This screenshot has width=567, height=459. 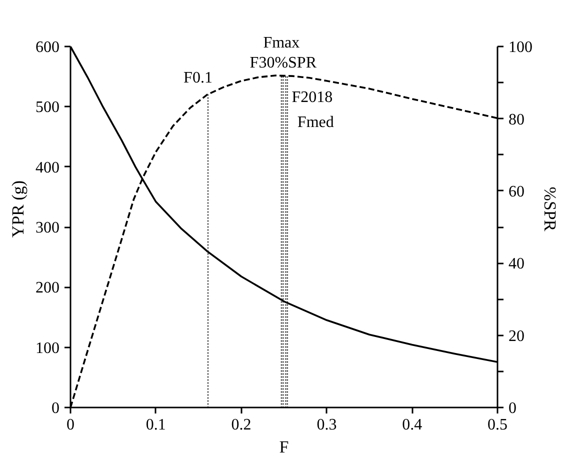 What do you see at coordinates (48, 228) in the screenshot?
I see `y-tick-label: 300` at bounding box center [48, 228].